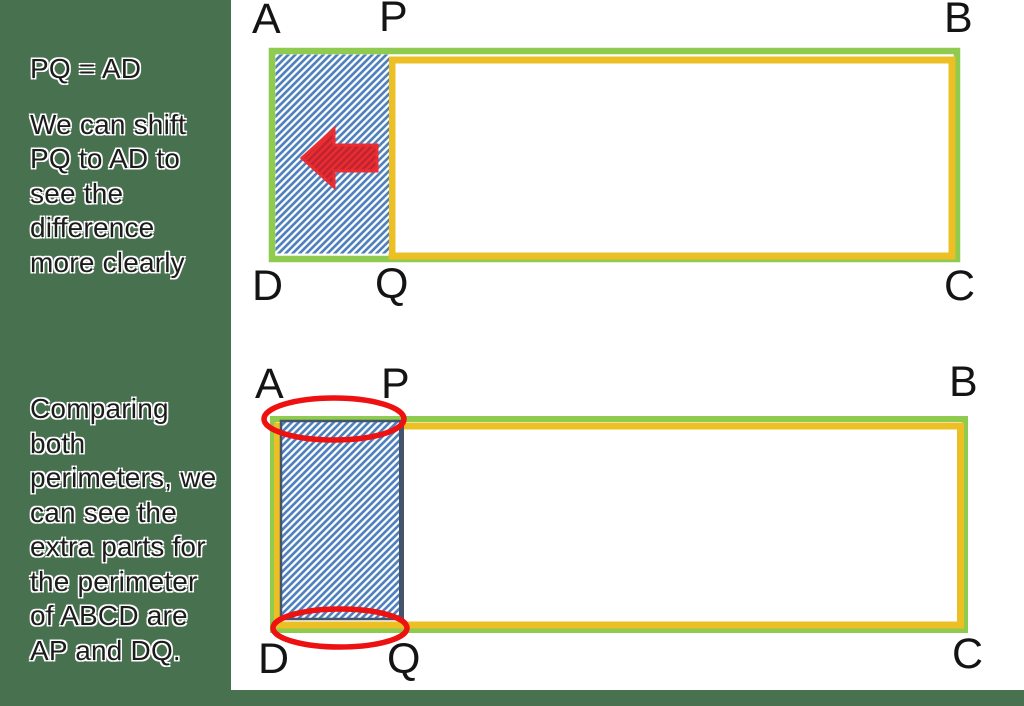 This screenshot has height=706, width=1024. What do you see at coordinates (340, 628) in the screenshot?
I see `highlight-ellipse-dq` at bounding box center [340, 628].